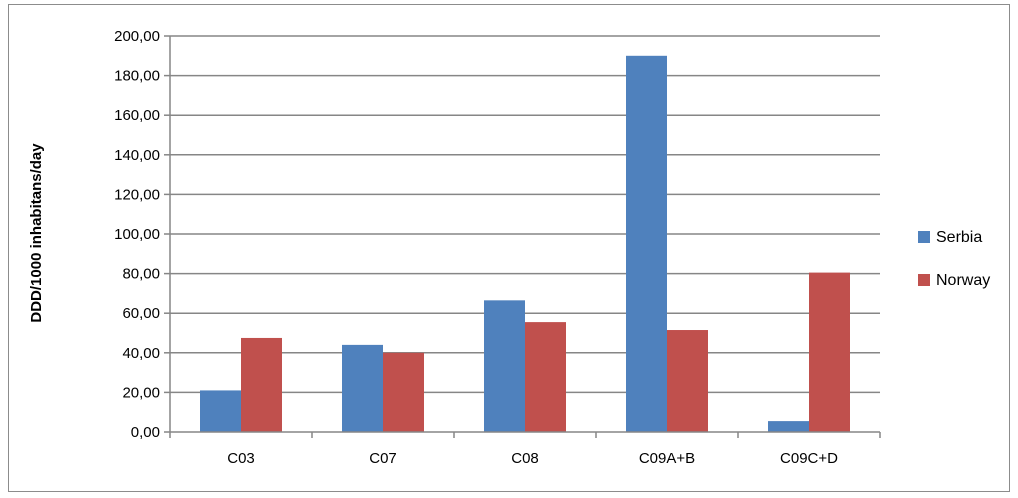 The height and width of the screenshot is (498, 1018). I want to click on x-tick-label: C03, so click(241, 458).